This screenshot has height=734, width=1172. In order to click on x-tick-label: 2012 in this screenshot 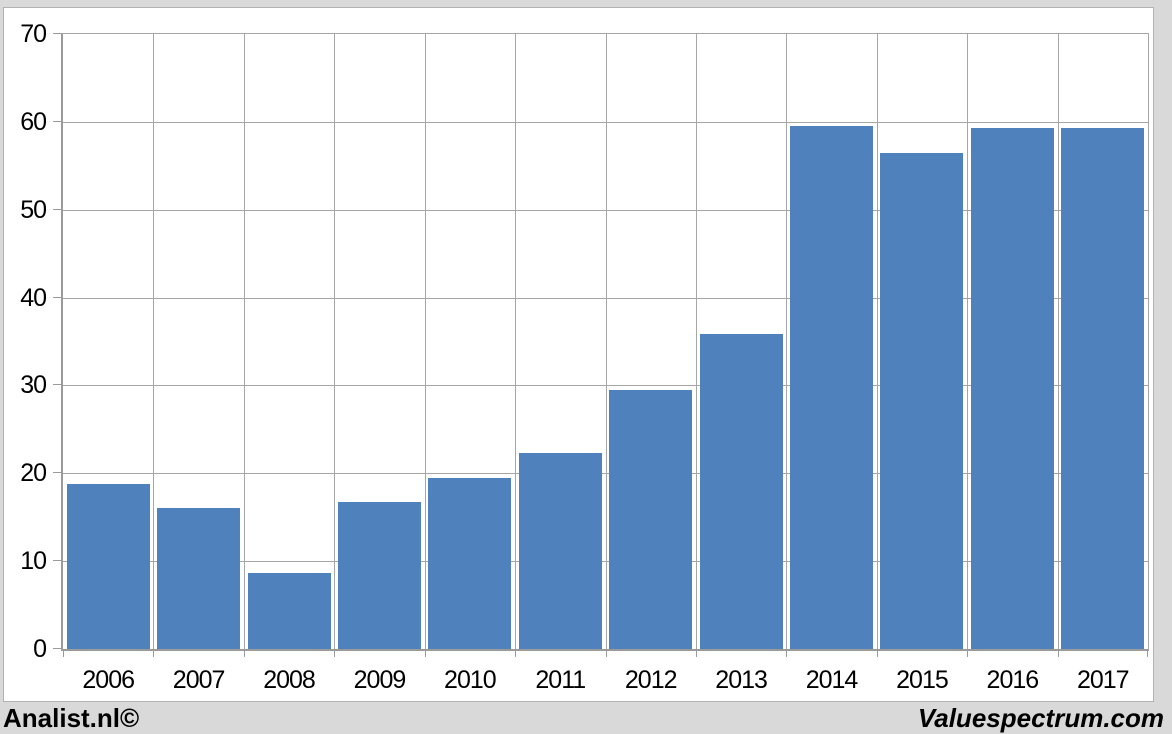, I will do `click(651, 680)`.